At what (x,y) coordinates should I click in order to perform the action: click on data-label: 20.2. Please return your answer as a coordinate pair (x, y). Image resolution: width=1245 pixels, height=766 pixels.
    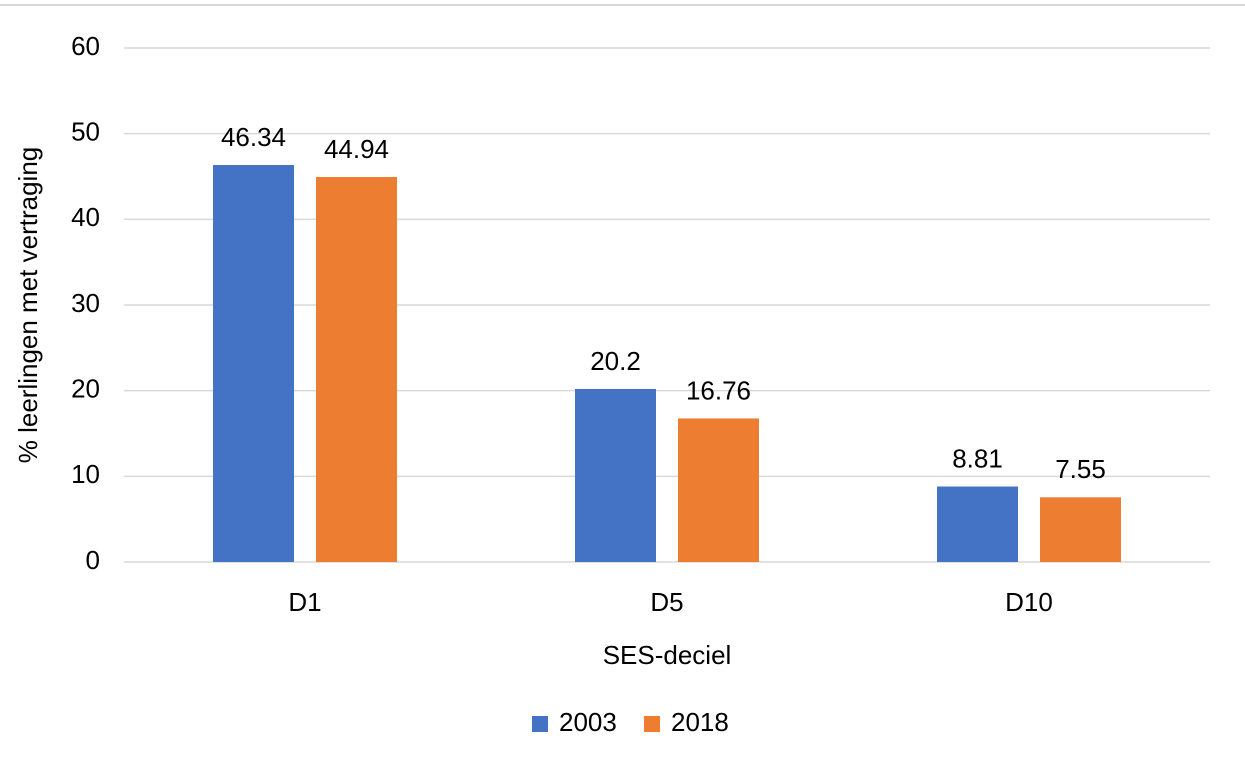
    Looking at the image, I should click on (615, 361).